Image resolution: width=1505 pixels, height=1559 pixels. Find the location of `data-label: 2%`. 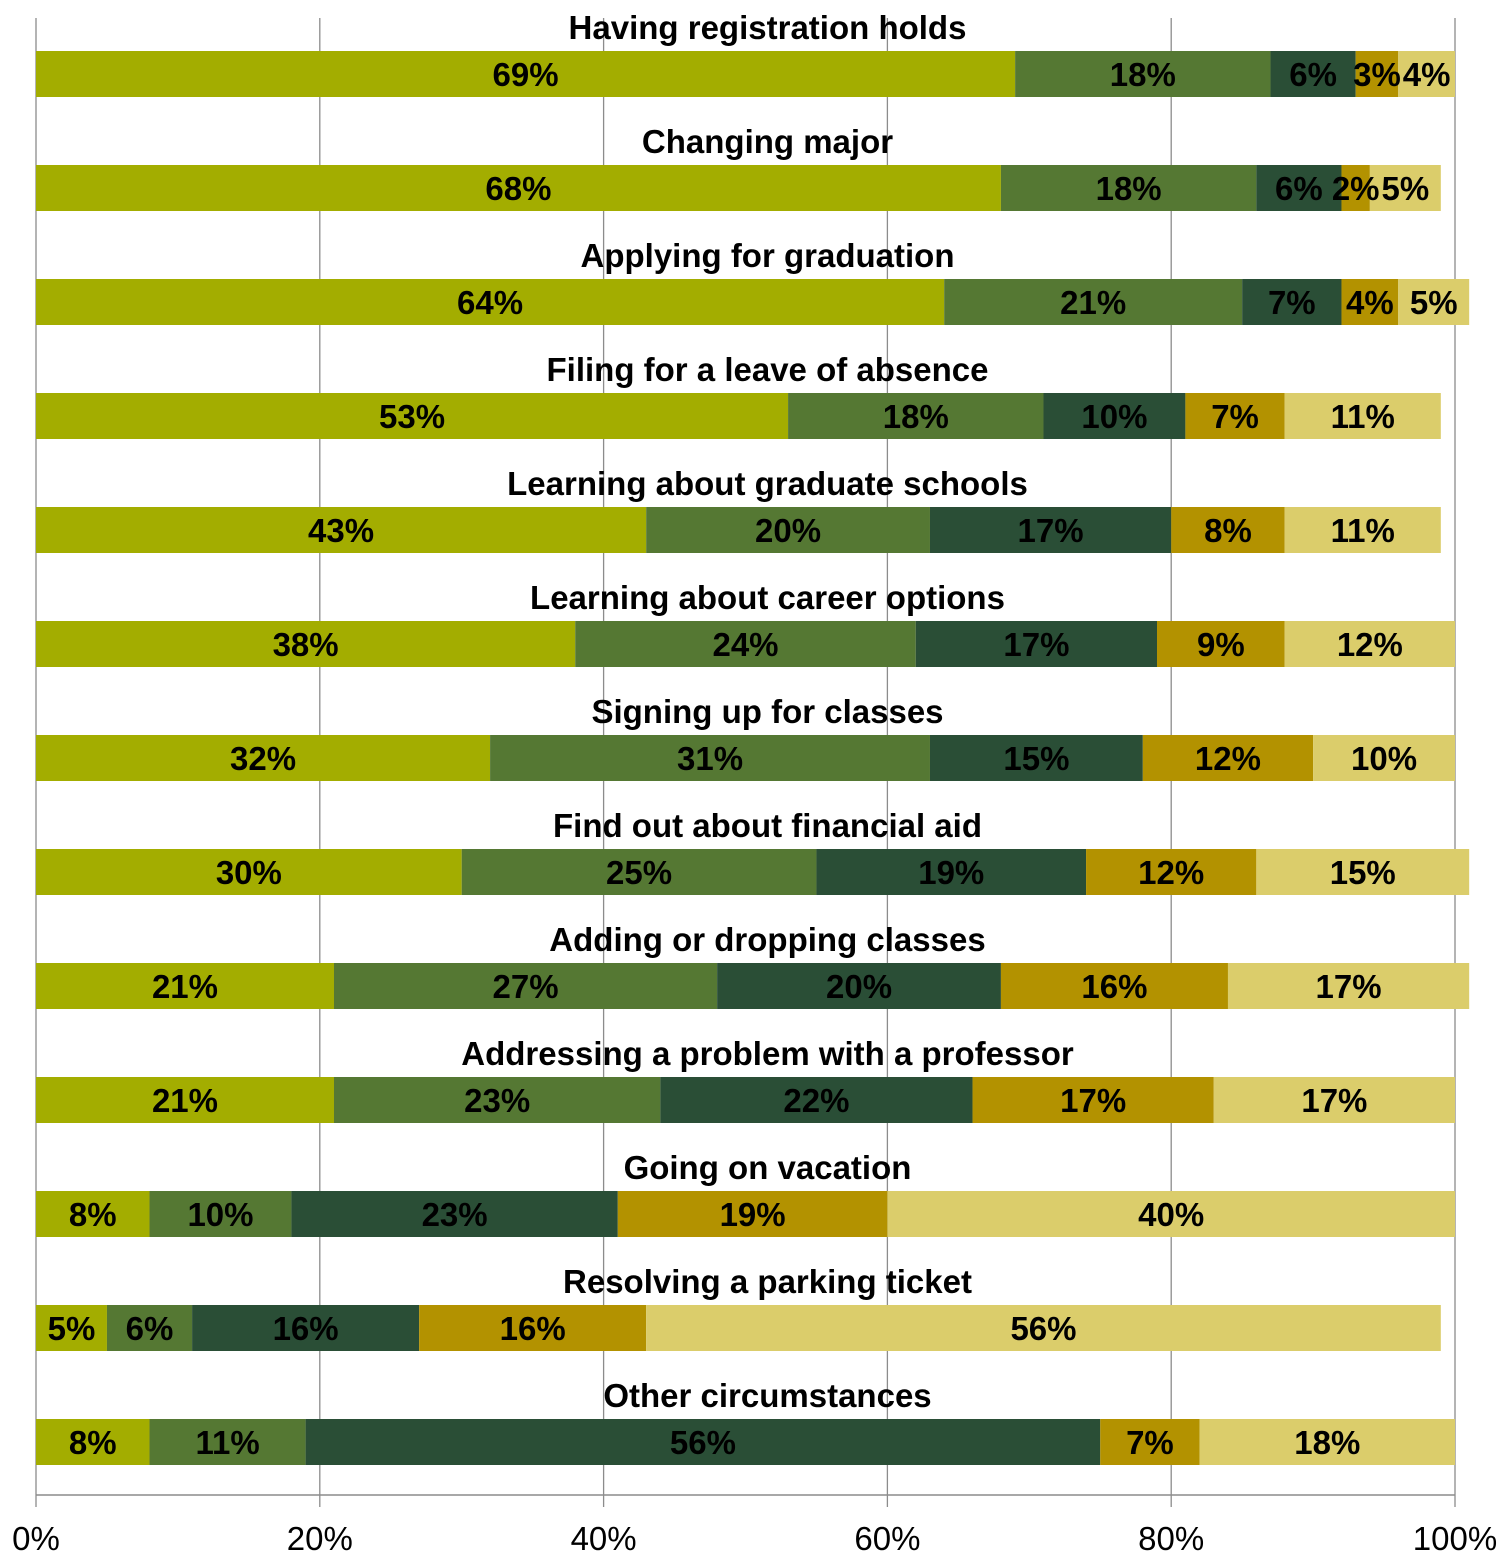

data-label: 2% is located at coordinates (1356, 188).